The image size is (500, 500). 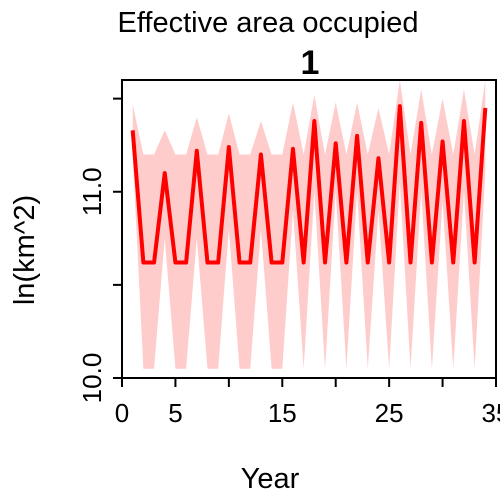 What do you see at coordinates (122, 413) in the screenshot?
I see `x-tick-label: 0` at bounding box center [122, 413].